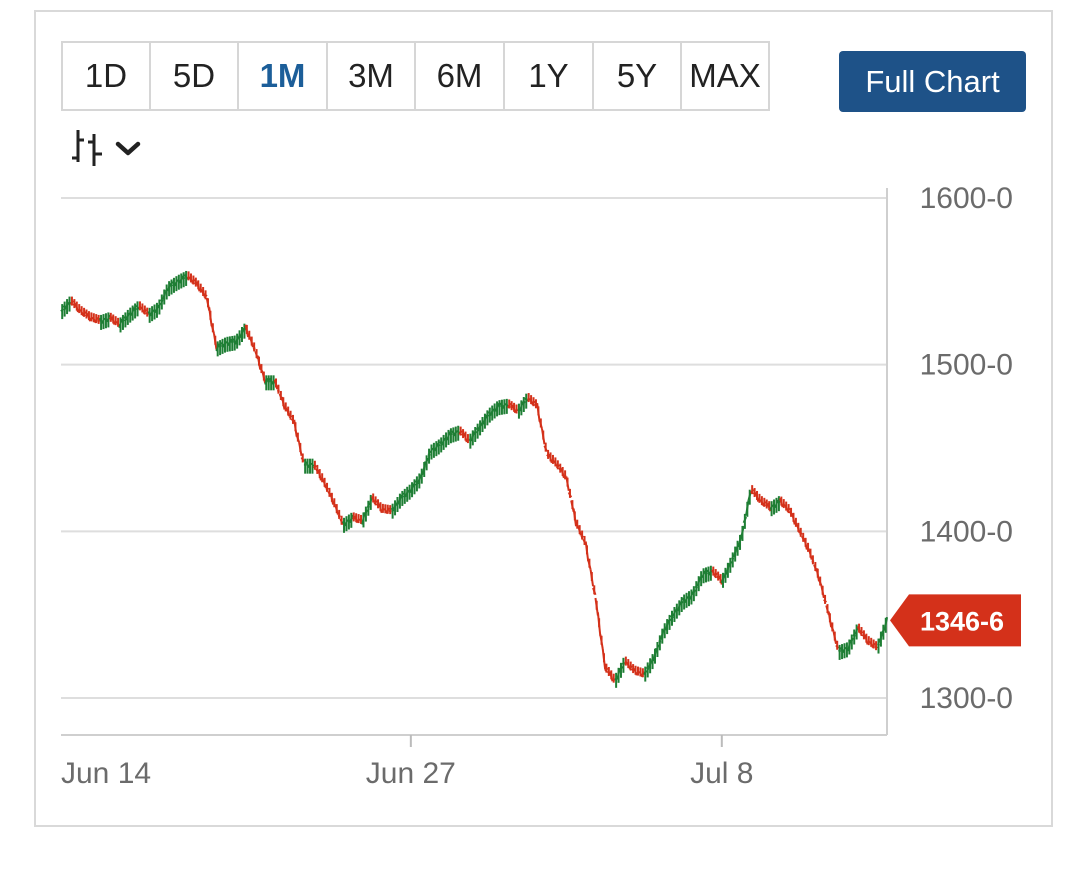 The width and height of the screenshot is (1065, 892). I want to click on range-button-1y: 1Y, so click(549, 76).